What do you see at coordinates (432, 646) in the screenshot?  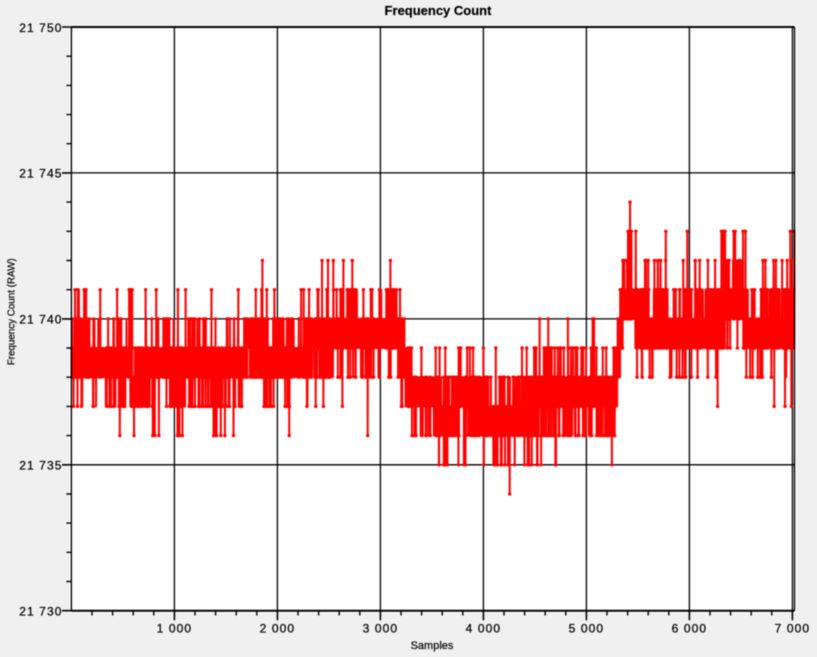 I see `svg-text: Samples` at bounding box center [432, 646].